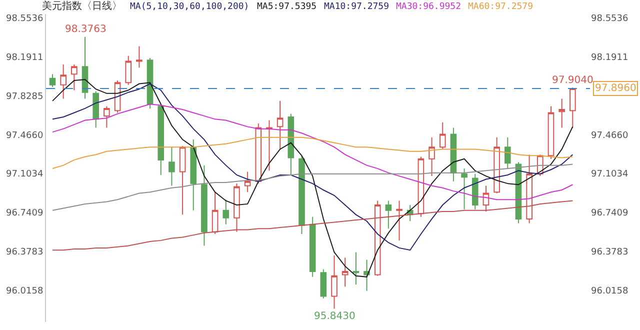  What do you see at coordinates (25, 135) in the screenshot?
I see `y-tick-label: 97.4660` at bounding box center [25, 135].